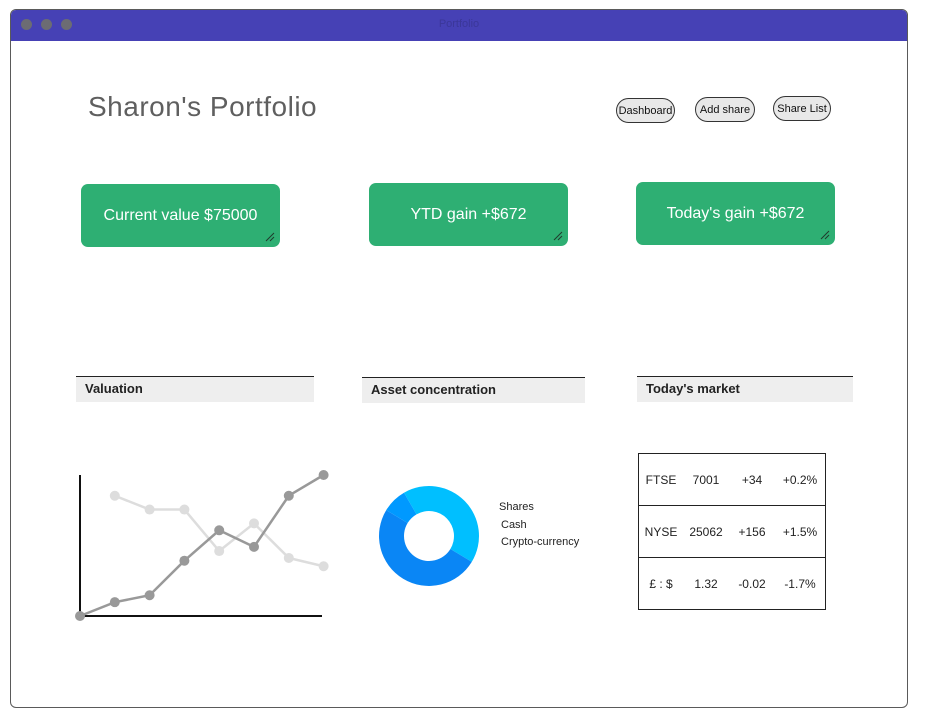 This screenshot has width=930, height=725. Describe the element at coordinates (203, 106) in the screenshot. I see `page-title: Sharon's Portfolio` at that location.